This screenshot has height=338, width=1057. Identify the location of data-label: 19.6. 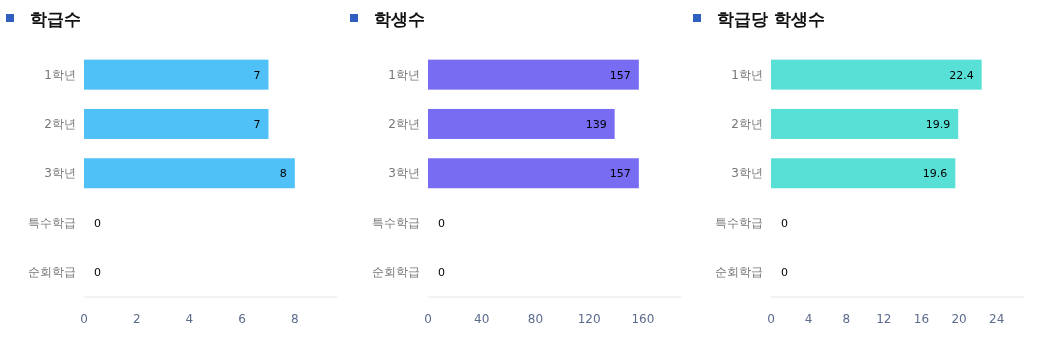
(935, 174).